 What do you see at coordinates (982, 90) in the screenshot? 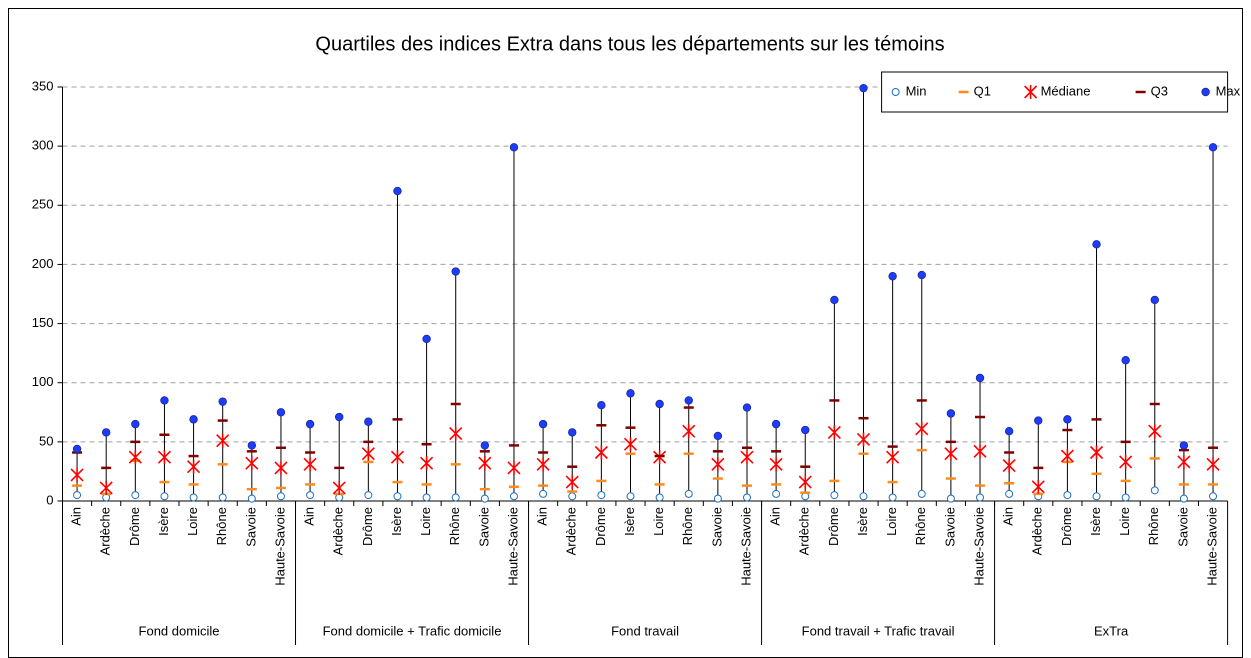
I see `legend-label: Q1` at bounding box center [982, 90].